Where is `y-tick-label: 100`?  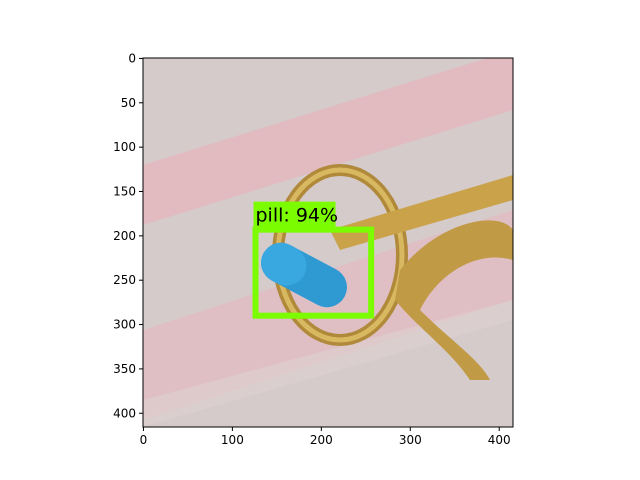 y-tick-label: 100 is located at coordinates (124, 147).